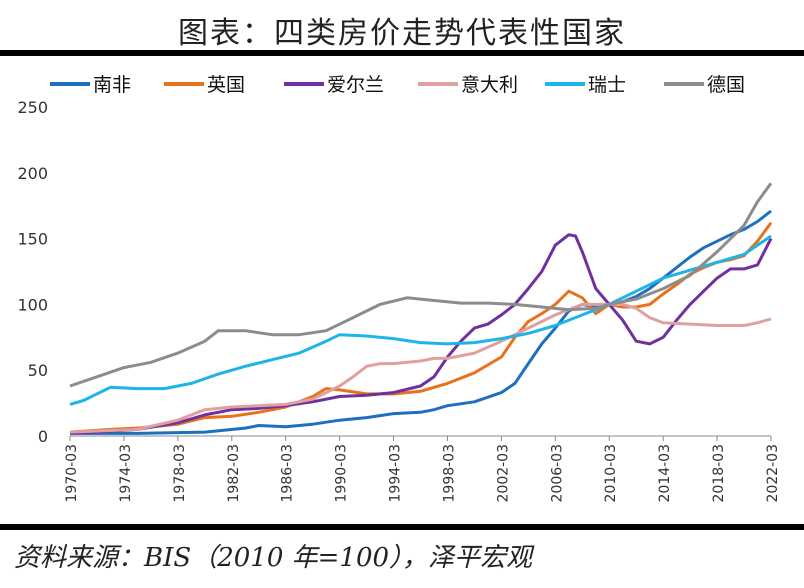 The image size is (804, 588). What do you see at coordinates (402, 527) in the screenshot?
I see `bottom-rule` at bounding box center [402, 527].